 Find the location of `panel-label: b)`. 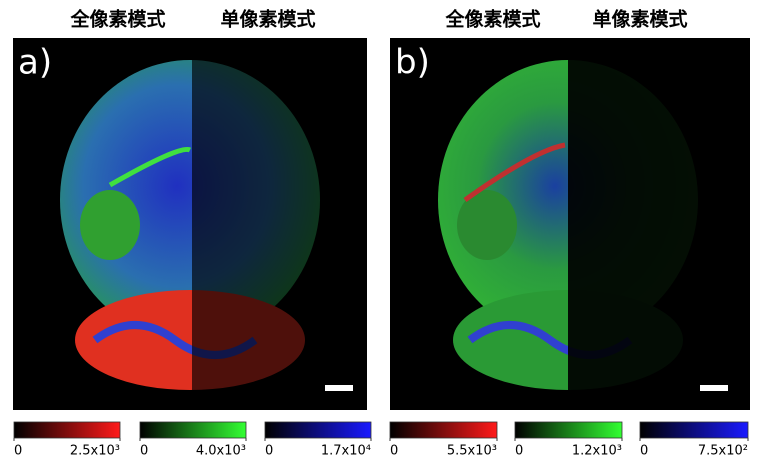

panel-label: b) is located at coordinates (412, 63).